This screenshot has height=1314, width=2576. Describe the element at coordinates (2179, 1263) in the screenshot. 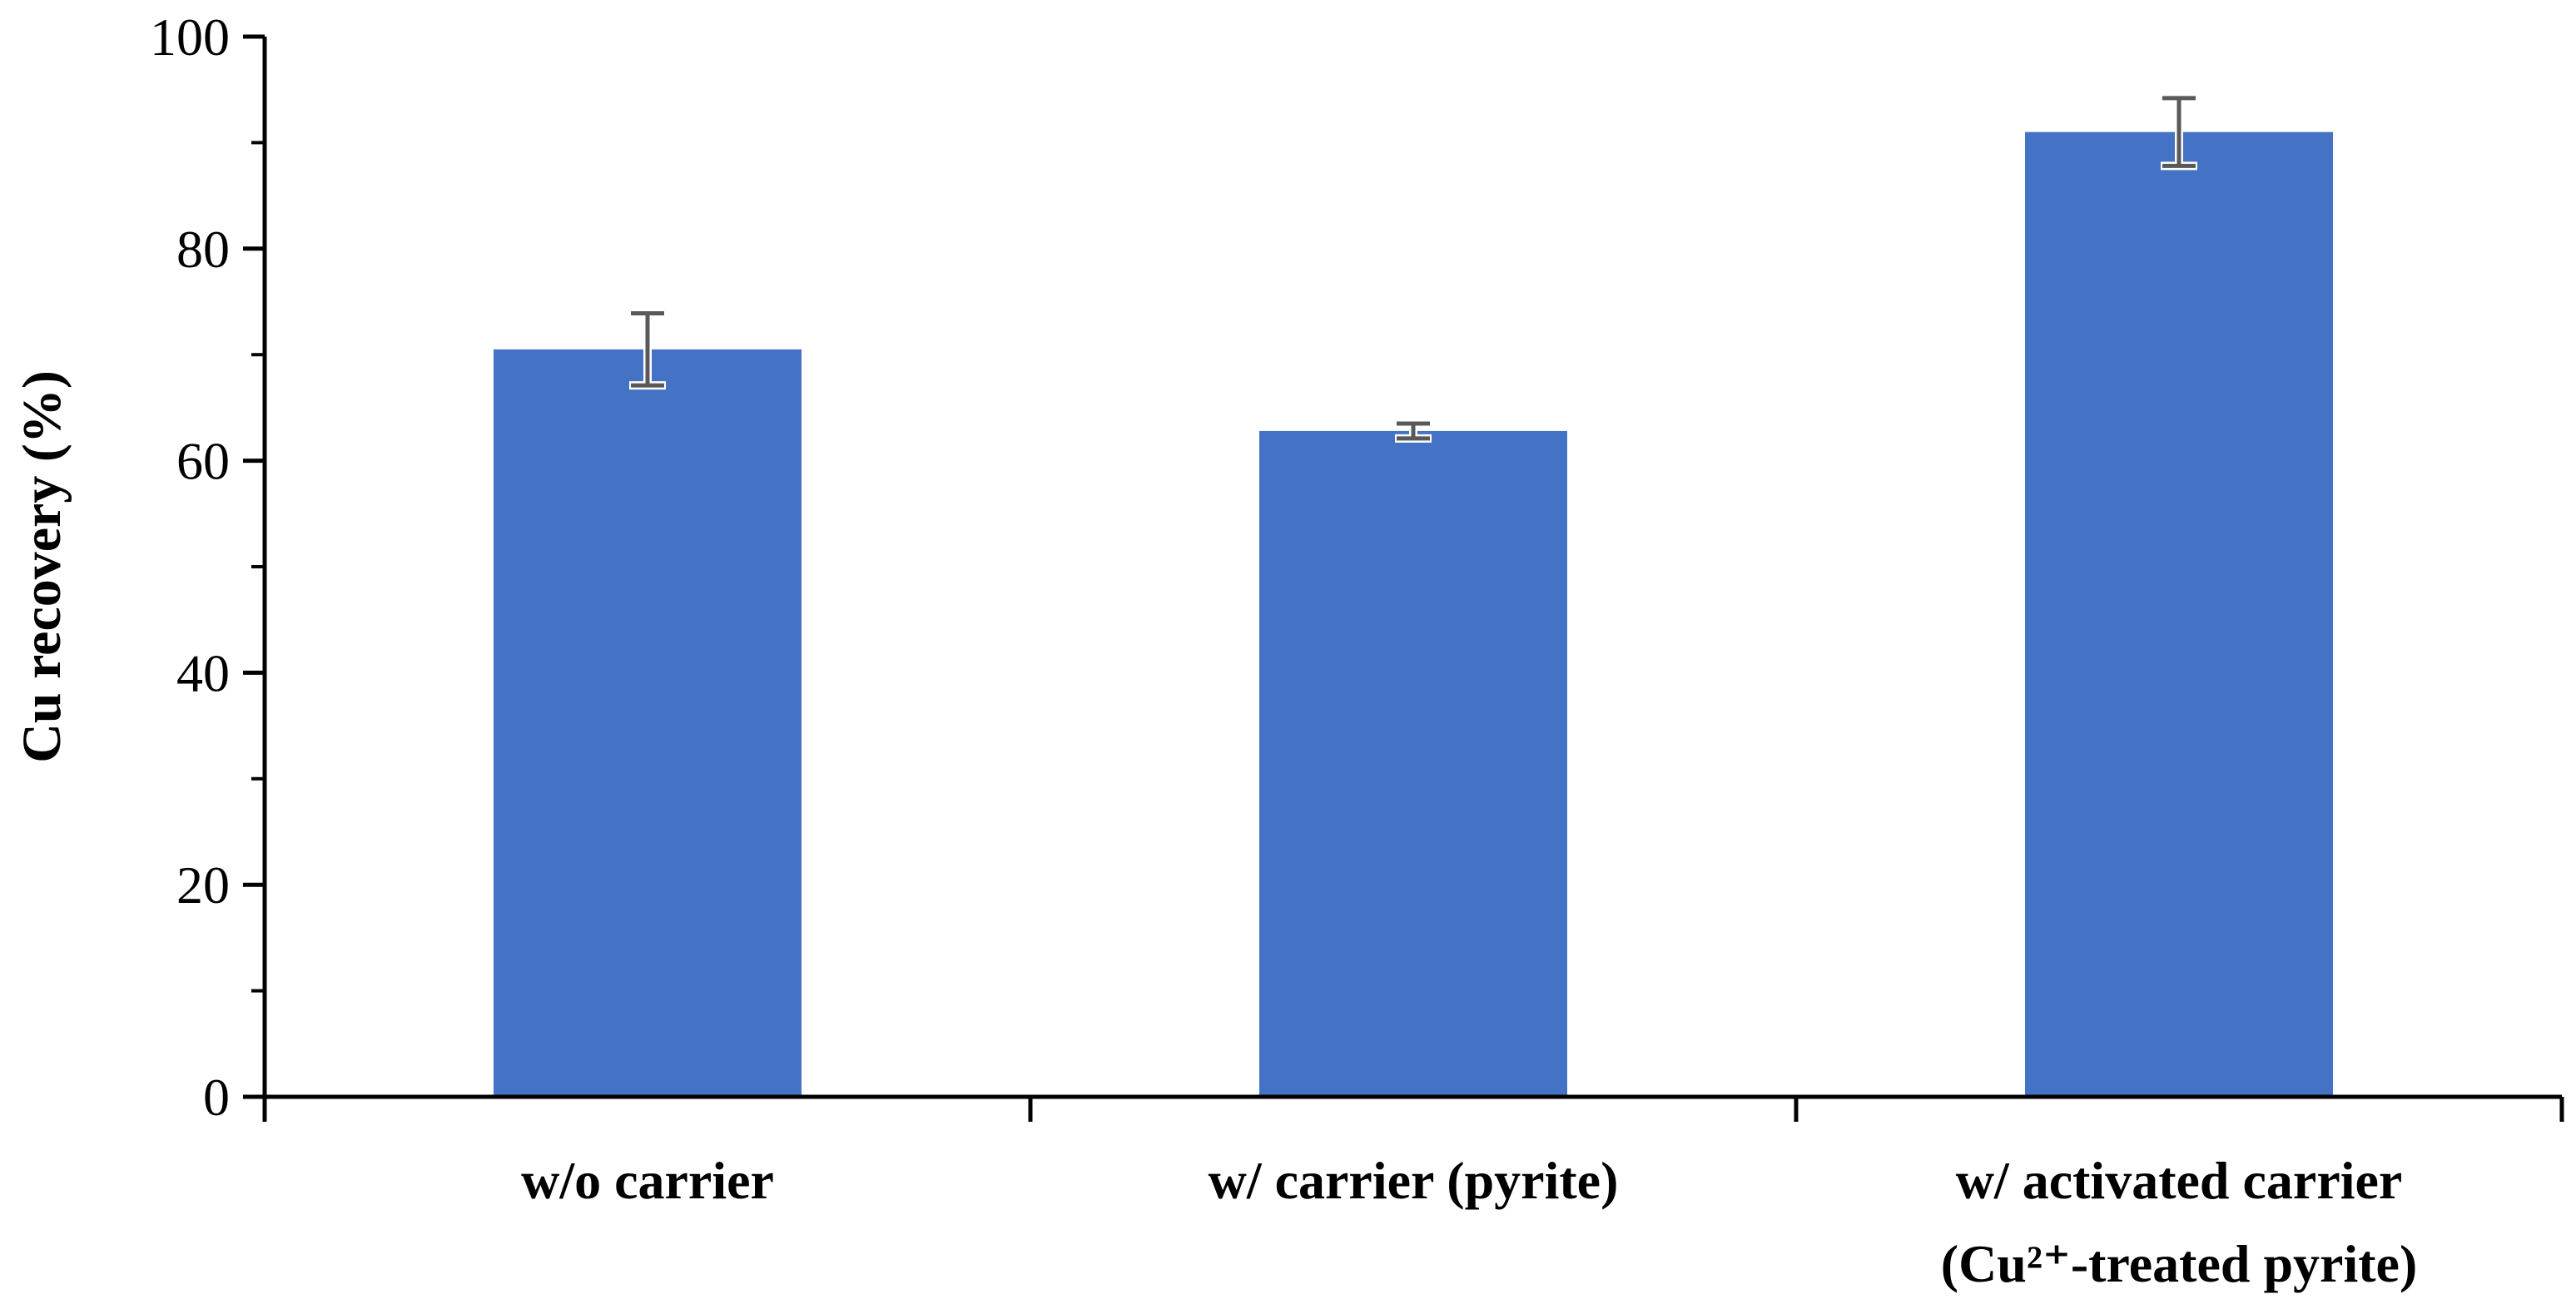

I see `category-label-line2: (Cu²⁺-treated pyrite)` at that location.